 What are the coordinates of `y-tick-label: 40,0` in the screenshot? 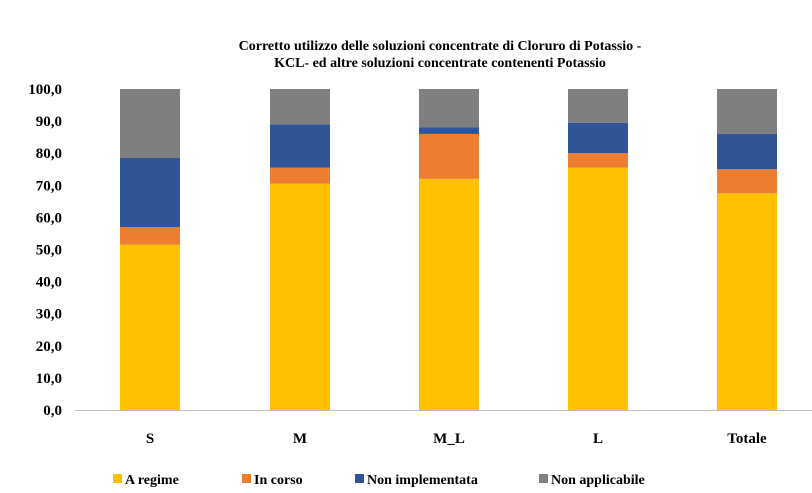 It's located at (49, 283).